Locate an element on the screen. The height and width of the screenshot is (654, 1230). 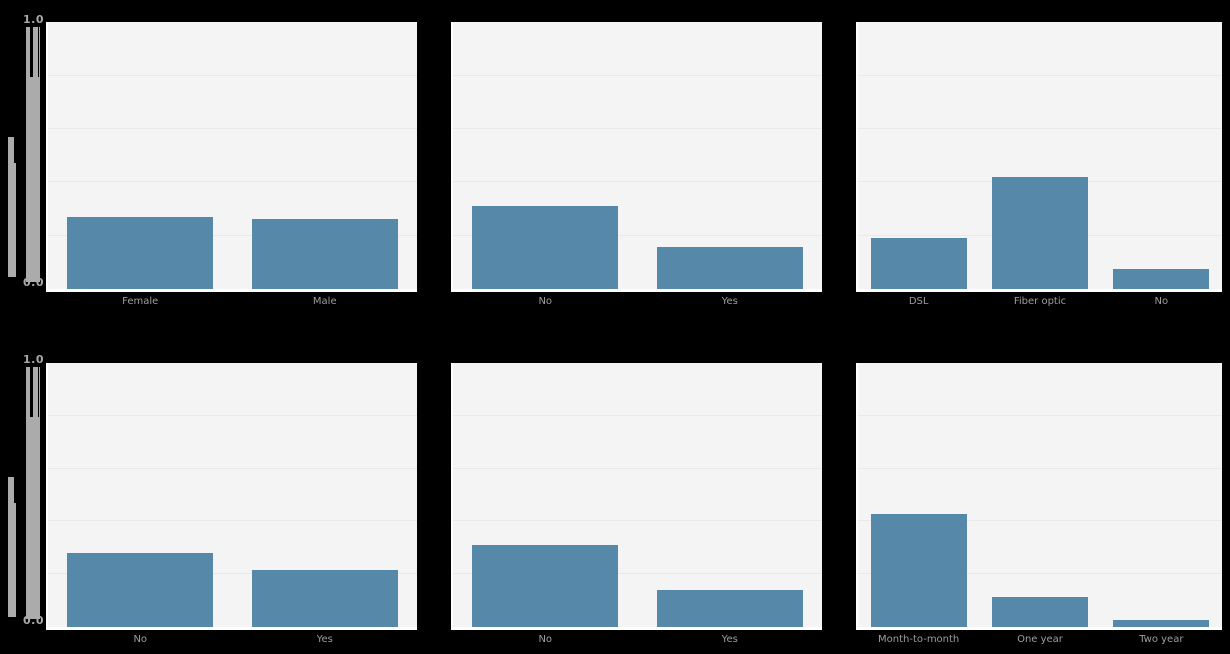
bar-male is located at coordinates (324, 254).